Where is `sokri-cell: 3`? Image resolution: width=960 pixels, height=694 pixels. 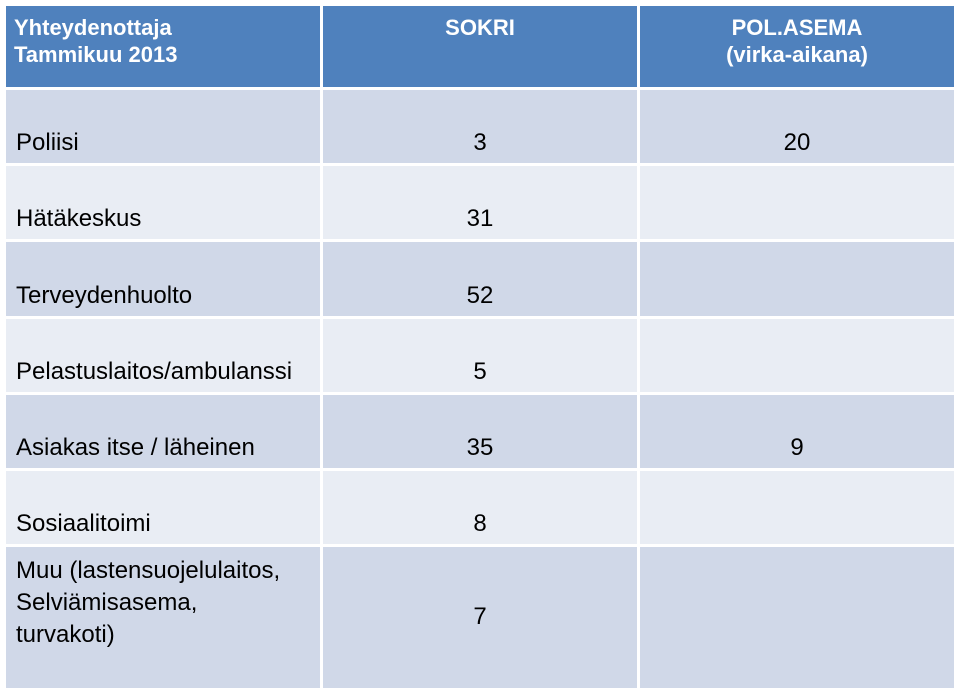
sokri-cell: 3 is located at coordinates (480, 127).